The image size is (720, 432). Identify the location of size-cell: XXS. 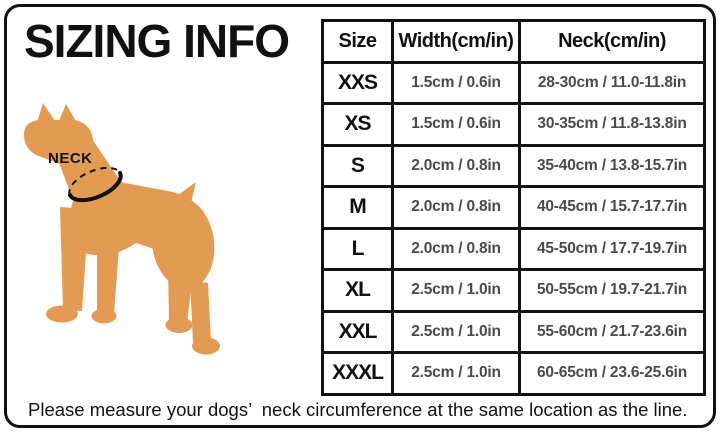
(357, 82).